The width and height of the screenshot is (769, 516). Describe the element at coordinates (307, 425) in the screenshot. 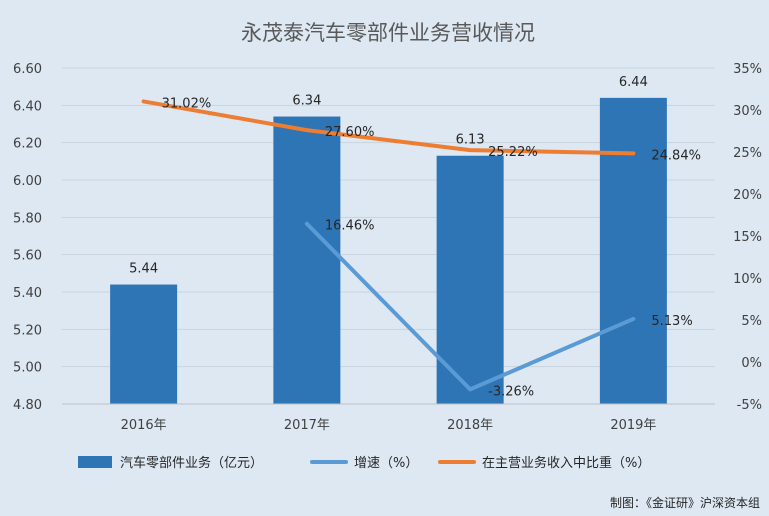

I see `x-tick-label: 2017年` at that location.